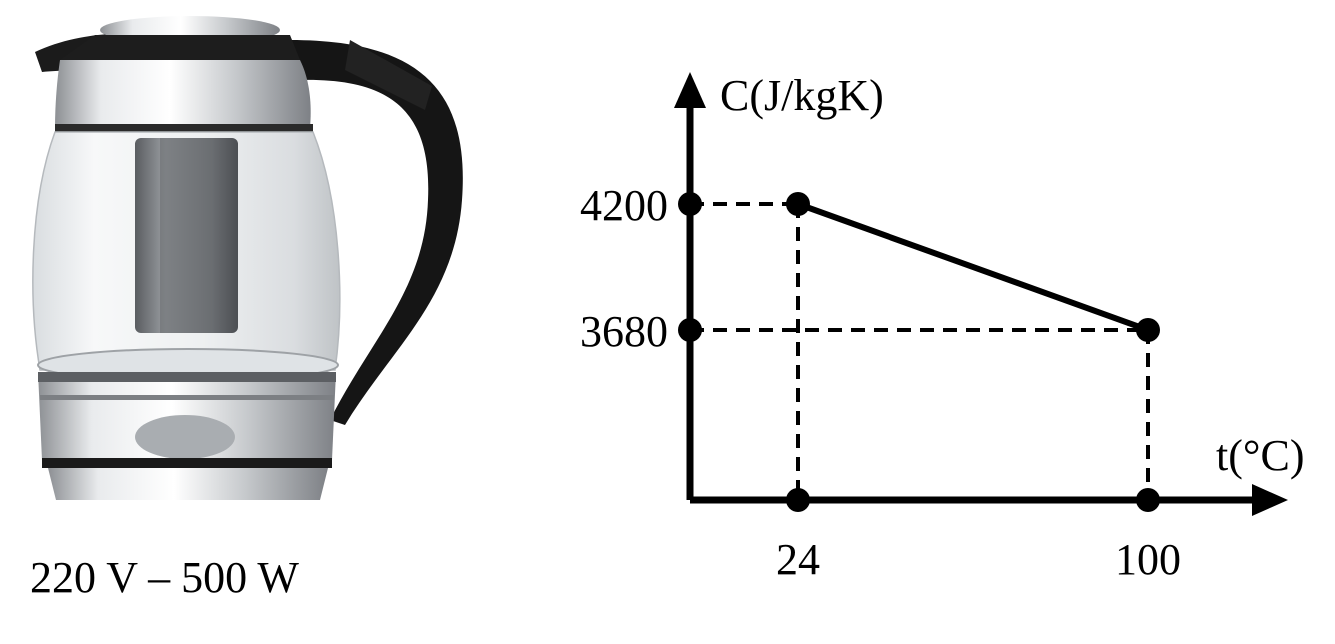  Describe the element at coordinates (690, 90) in the screenshot. I see `y-axis-arrow` at that location.